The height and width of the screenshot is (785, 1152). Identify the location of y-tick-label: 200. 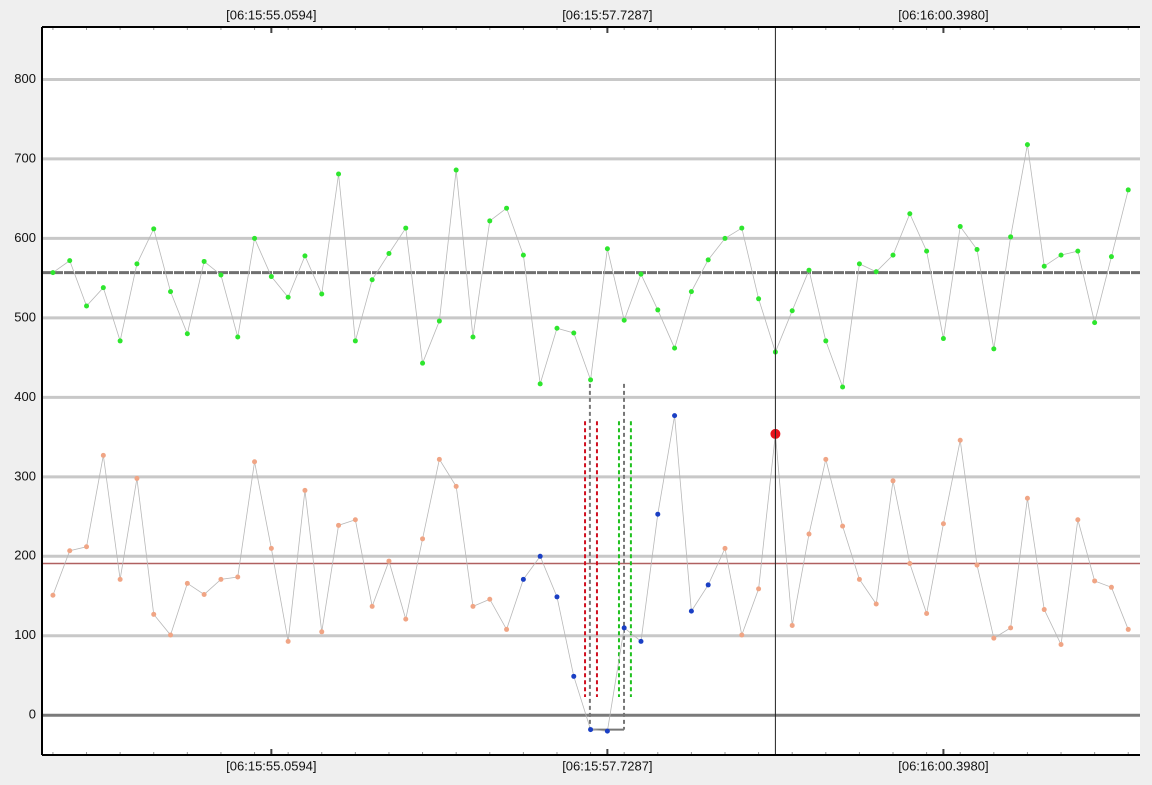
(25, 555).